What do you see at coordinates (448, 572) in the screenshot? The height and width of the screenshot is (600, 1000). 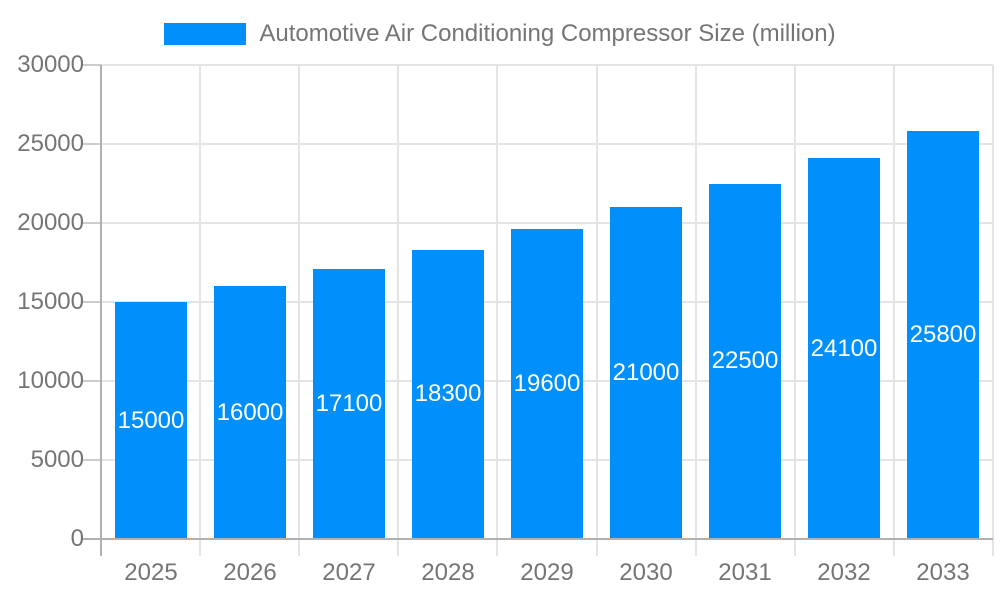 I see `x-axis-tick-label: 2028` at bounding box center [448, 572].